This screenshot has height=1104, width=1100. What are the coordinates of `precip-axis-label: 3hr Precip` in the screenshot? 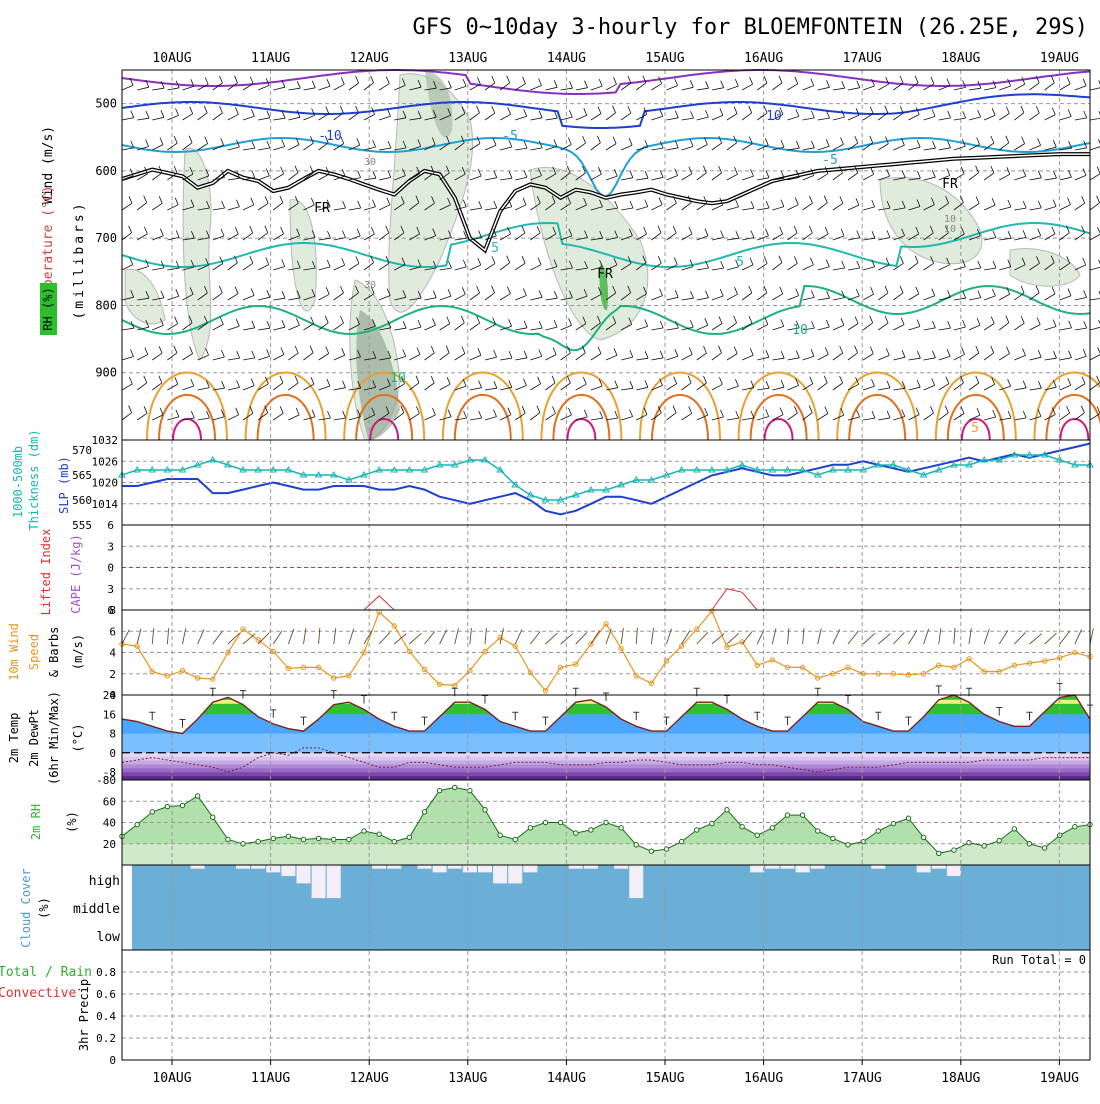 It's located at (84, 1015).